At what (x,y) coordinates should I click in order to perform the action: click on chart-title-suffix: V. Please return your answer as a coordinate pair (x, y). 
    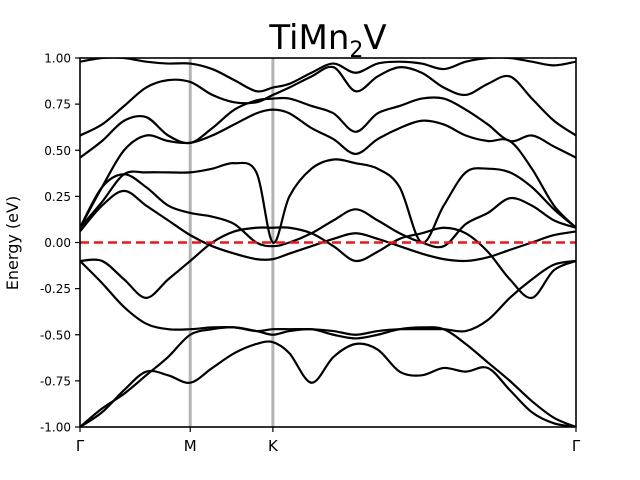
    Looking at the image, I should click on (374, 38).